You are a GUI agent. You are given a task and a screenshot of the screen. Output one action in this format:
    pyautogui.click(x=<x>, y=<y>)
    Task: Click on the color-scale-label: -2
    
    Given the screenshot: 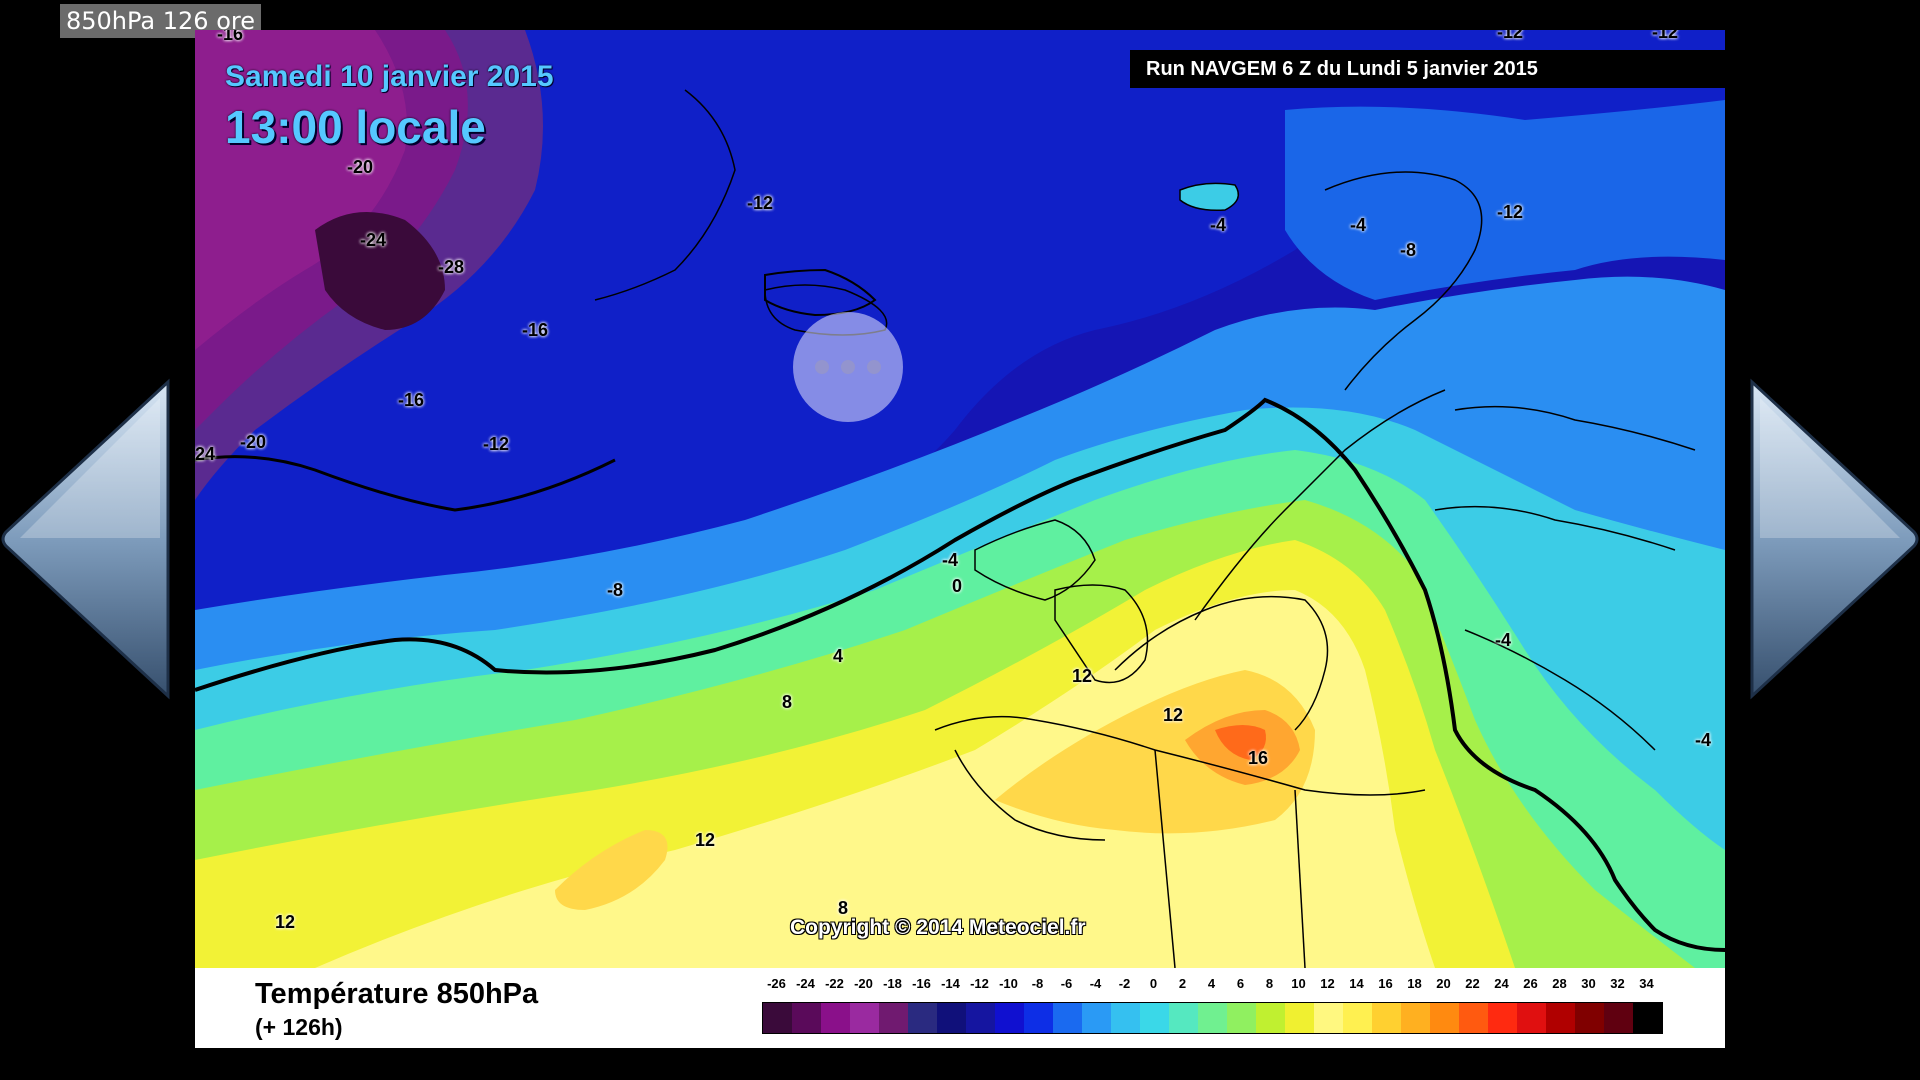 What is the action you would take?
    pyautogui.click(x=1124, y=983)
    